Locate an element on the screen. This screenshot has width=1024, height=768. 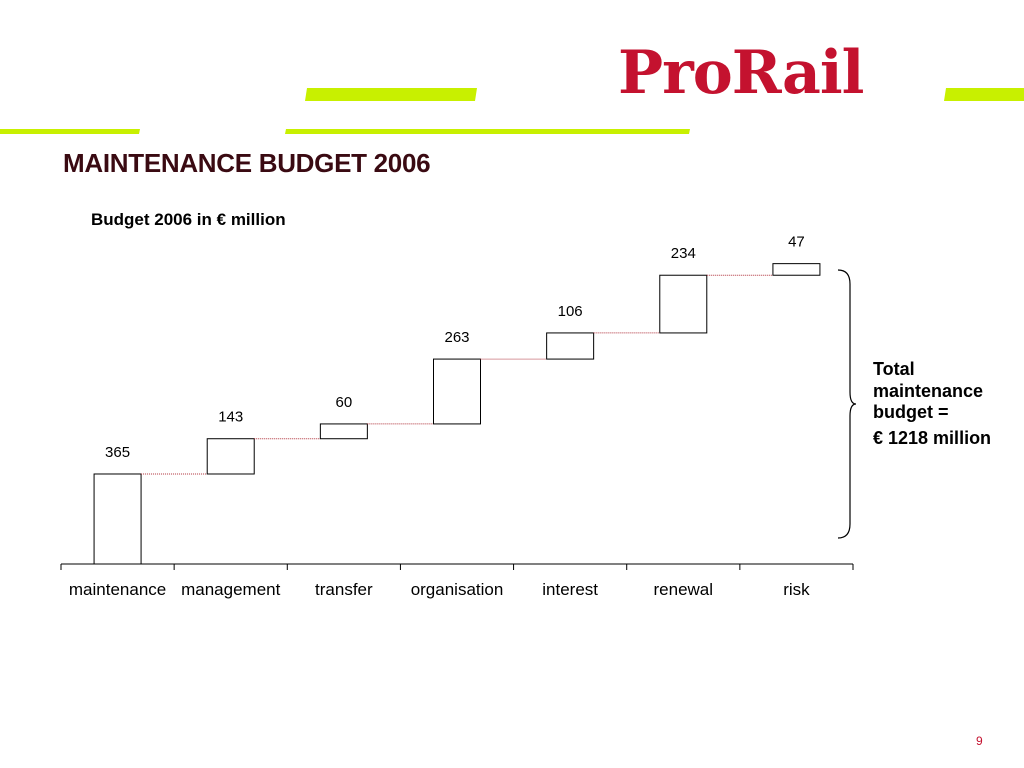
accent-stripes is located at coordinates (512, 111).